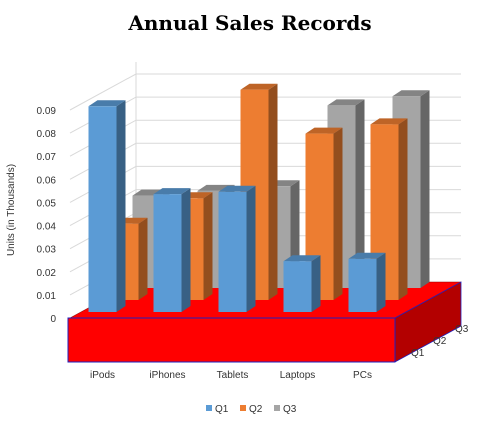  What do you see at coordinates (53, 319) in the screenshot?
I see `y-tick-label: 0` at bounding box center [53, 319].